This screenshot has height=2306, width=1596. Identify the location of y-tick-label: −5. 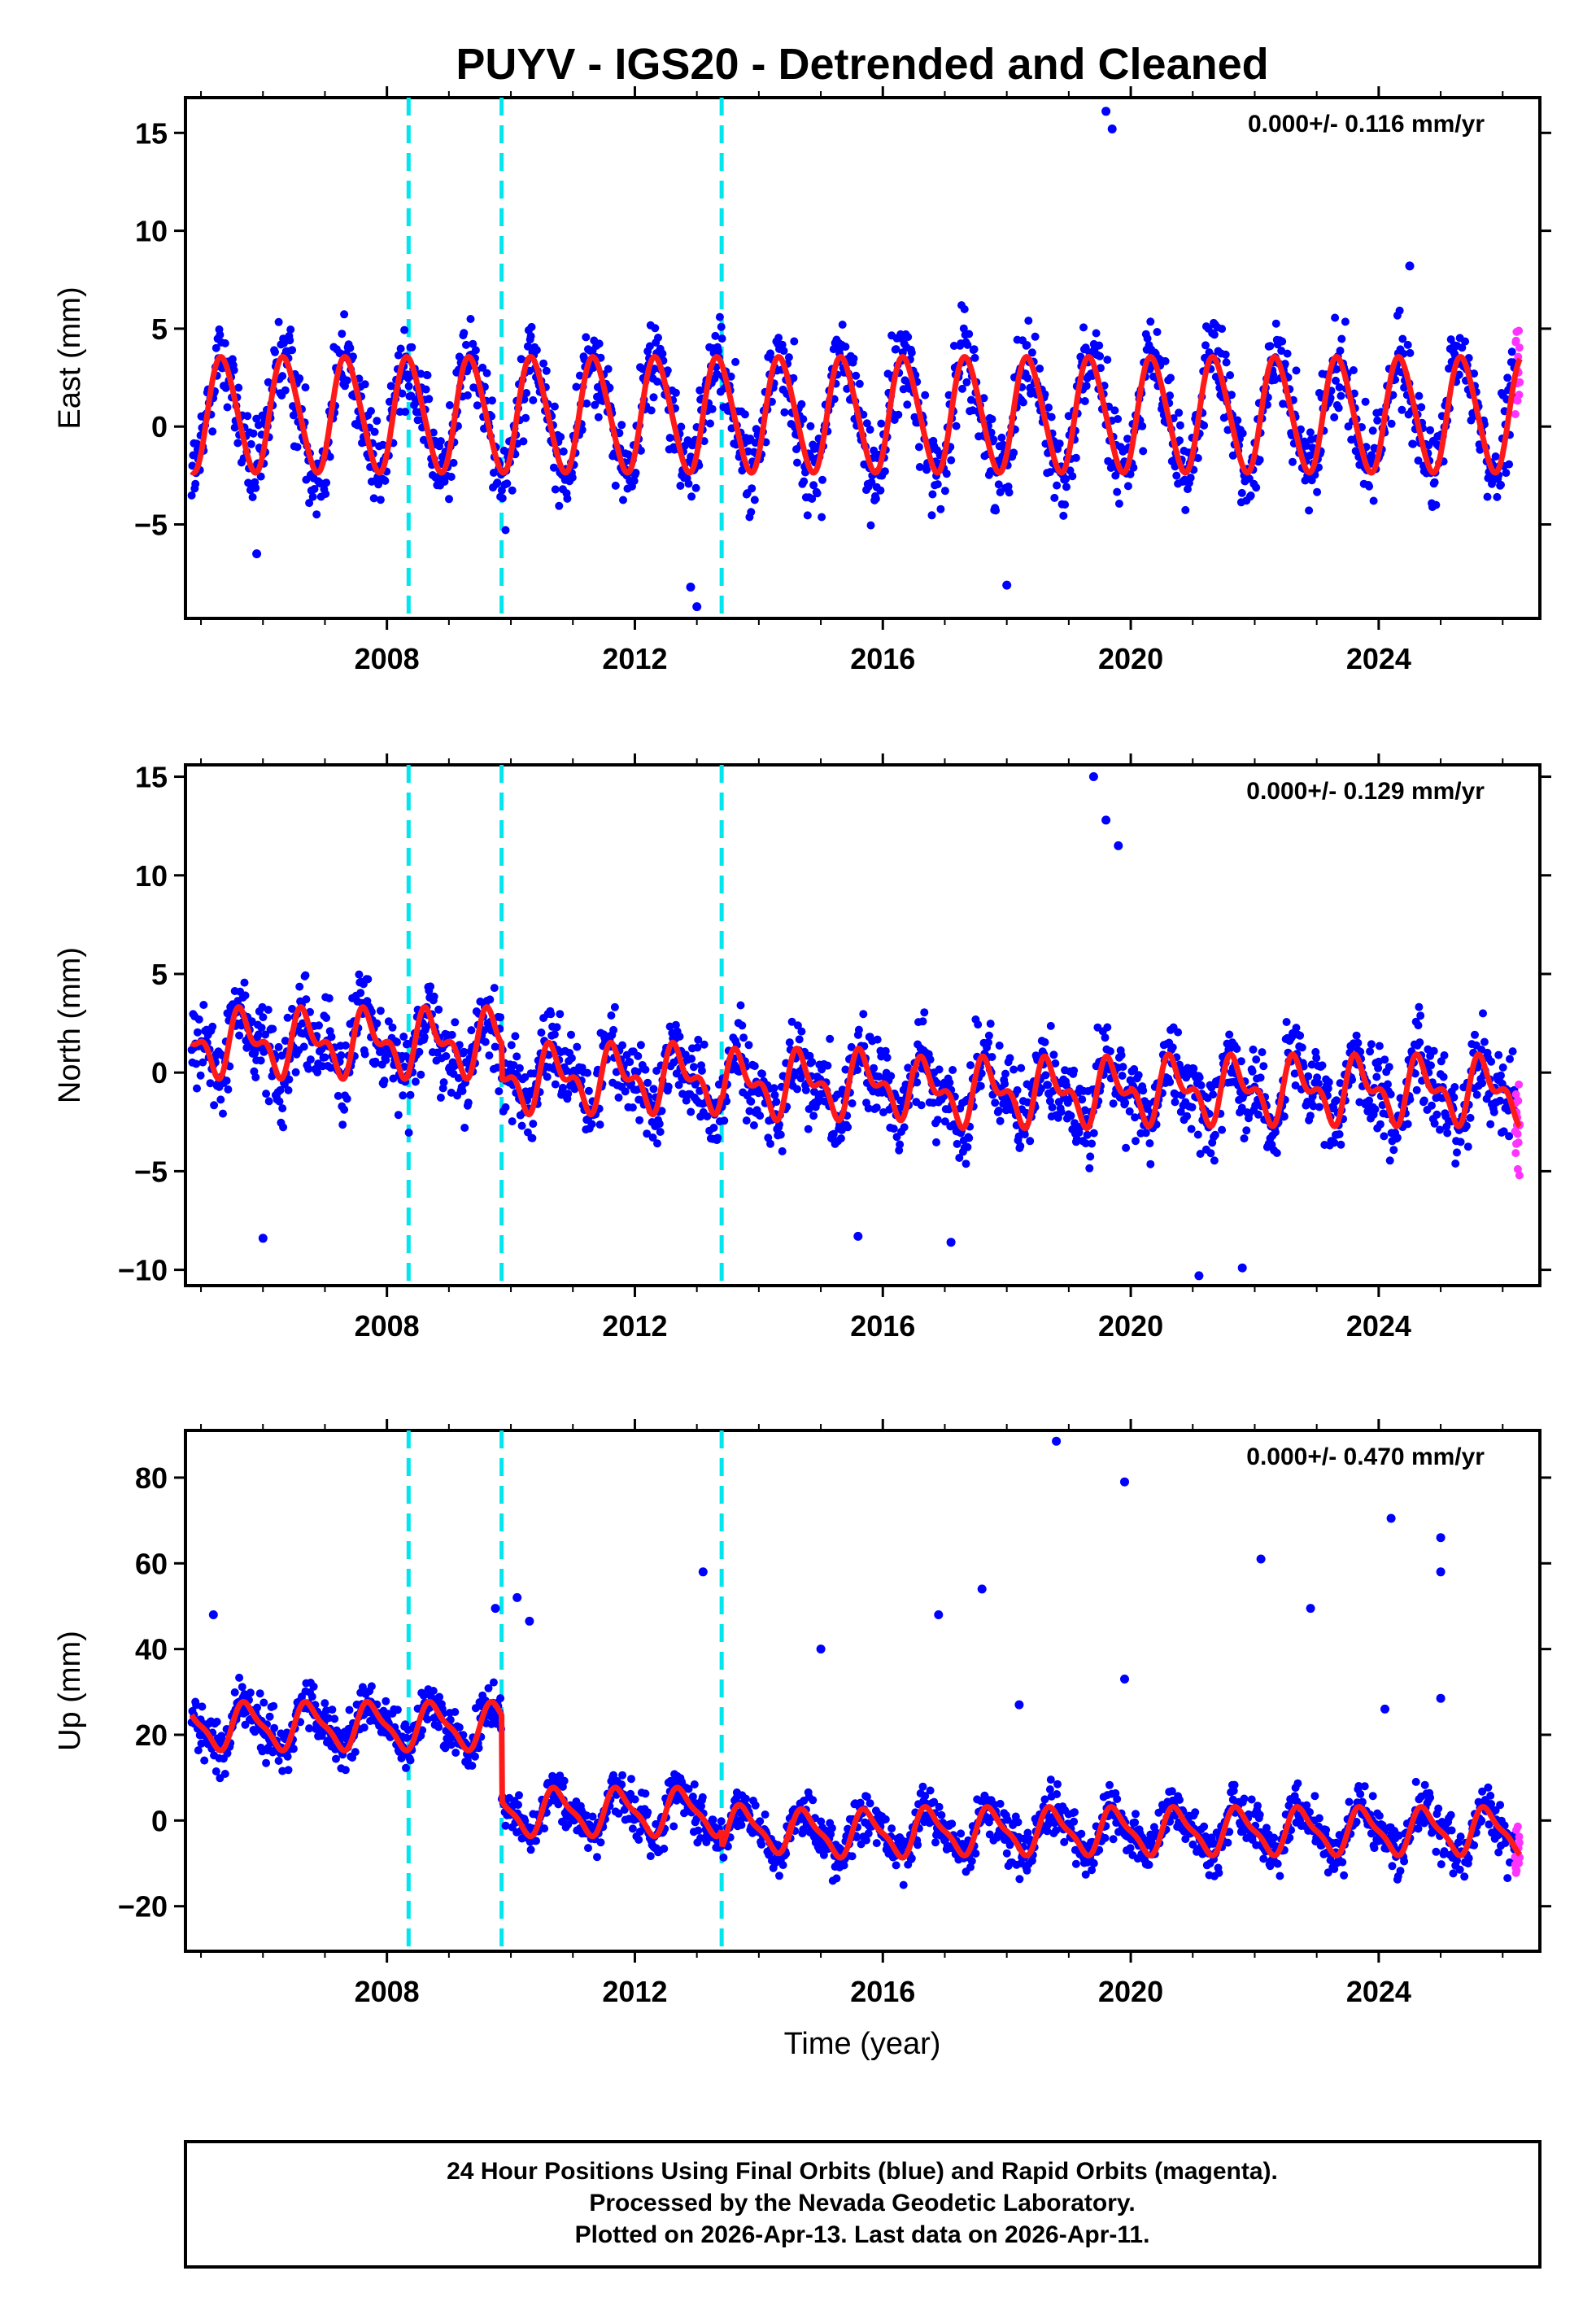
(151, 525).